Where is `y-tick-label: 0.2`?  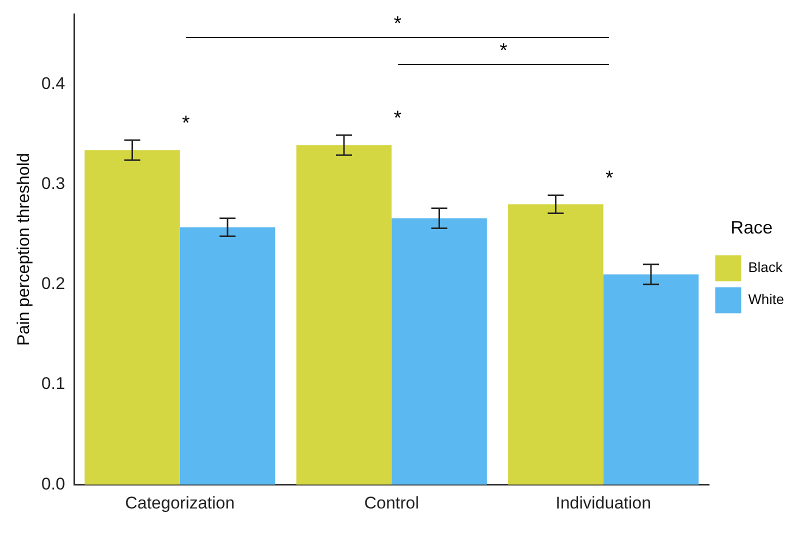 y-tick-label: 0.2 is located at coordinates (53, 284).